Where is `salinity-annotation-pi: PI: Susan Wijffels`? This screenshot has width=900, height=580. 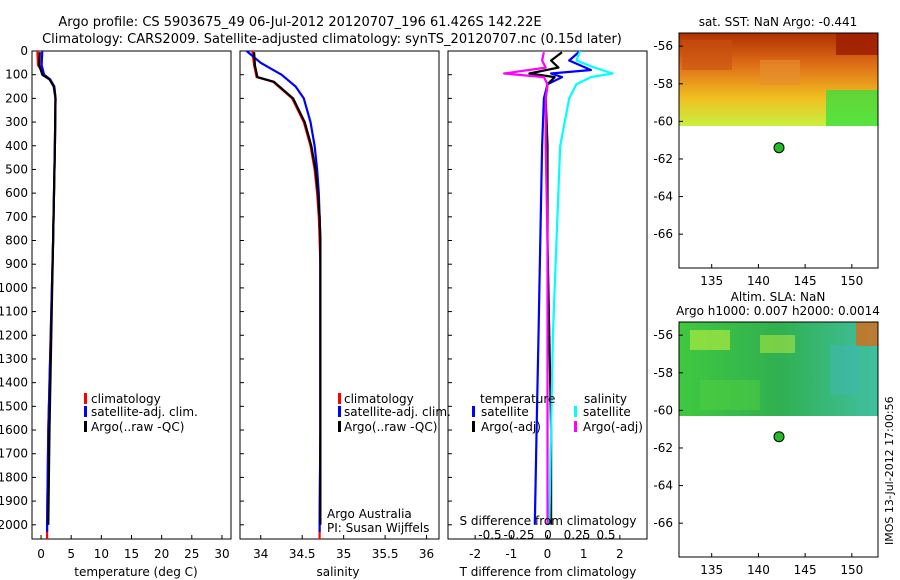
salinity-annotation-pi: PI: Susan Wijffels is located at coordinates (378, 528).